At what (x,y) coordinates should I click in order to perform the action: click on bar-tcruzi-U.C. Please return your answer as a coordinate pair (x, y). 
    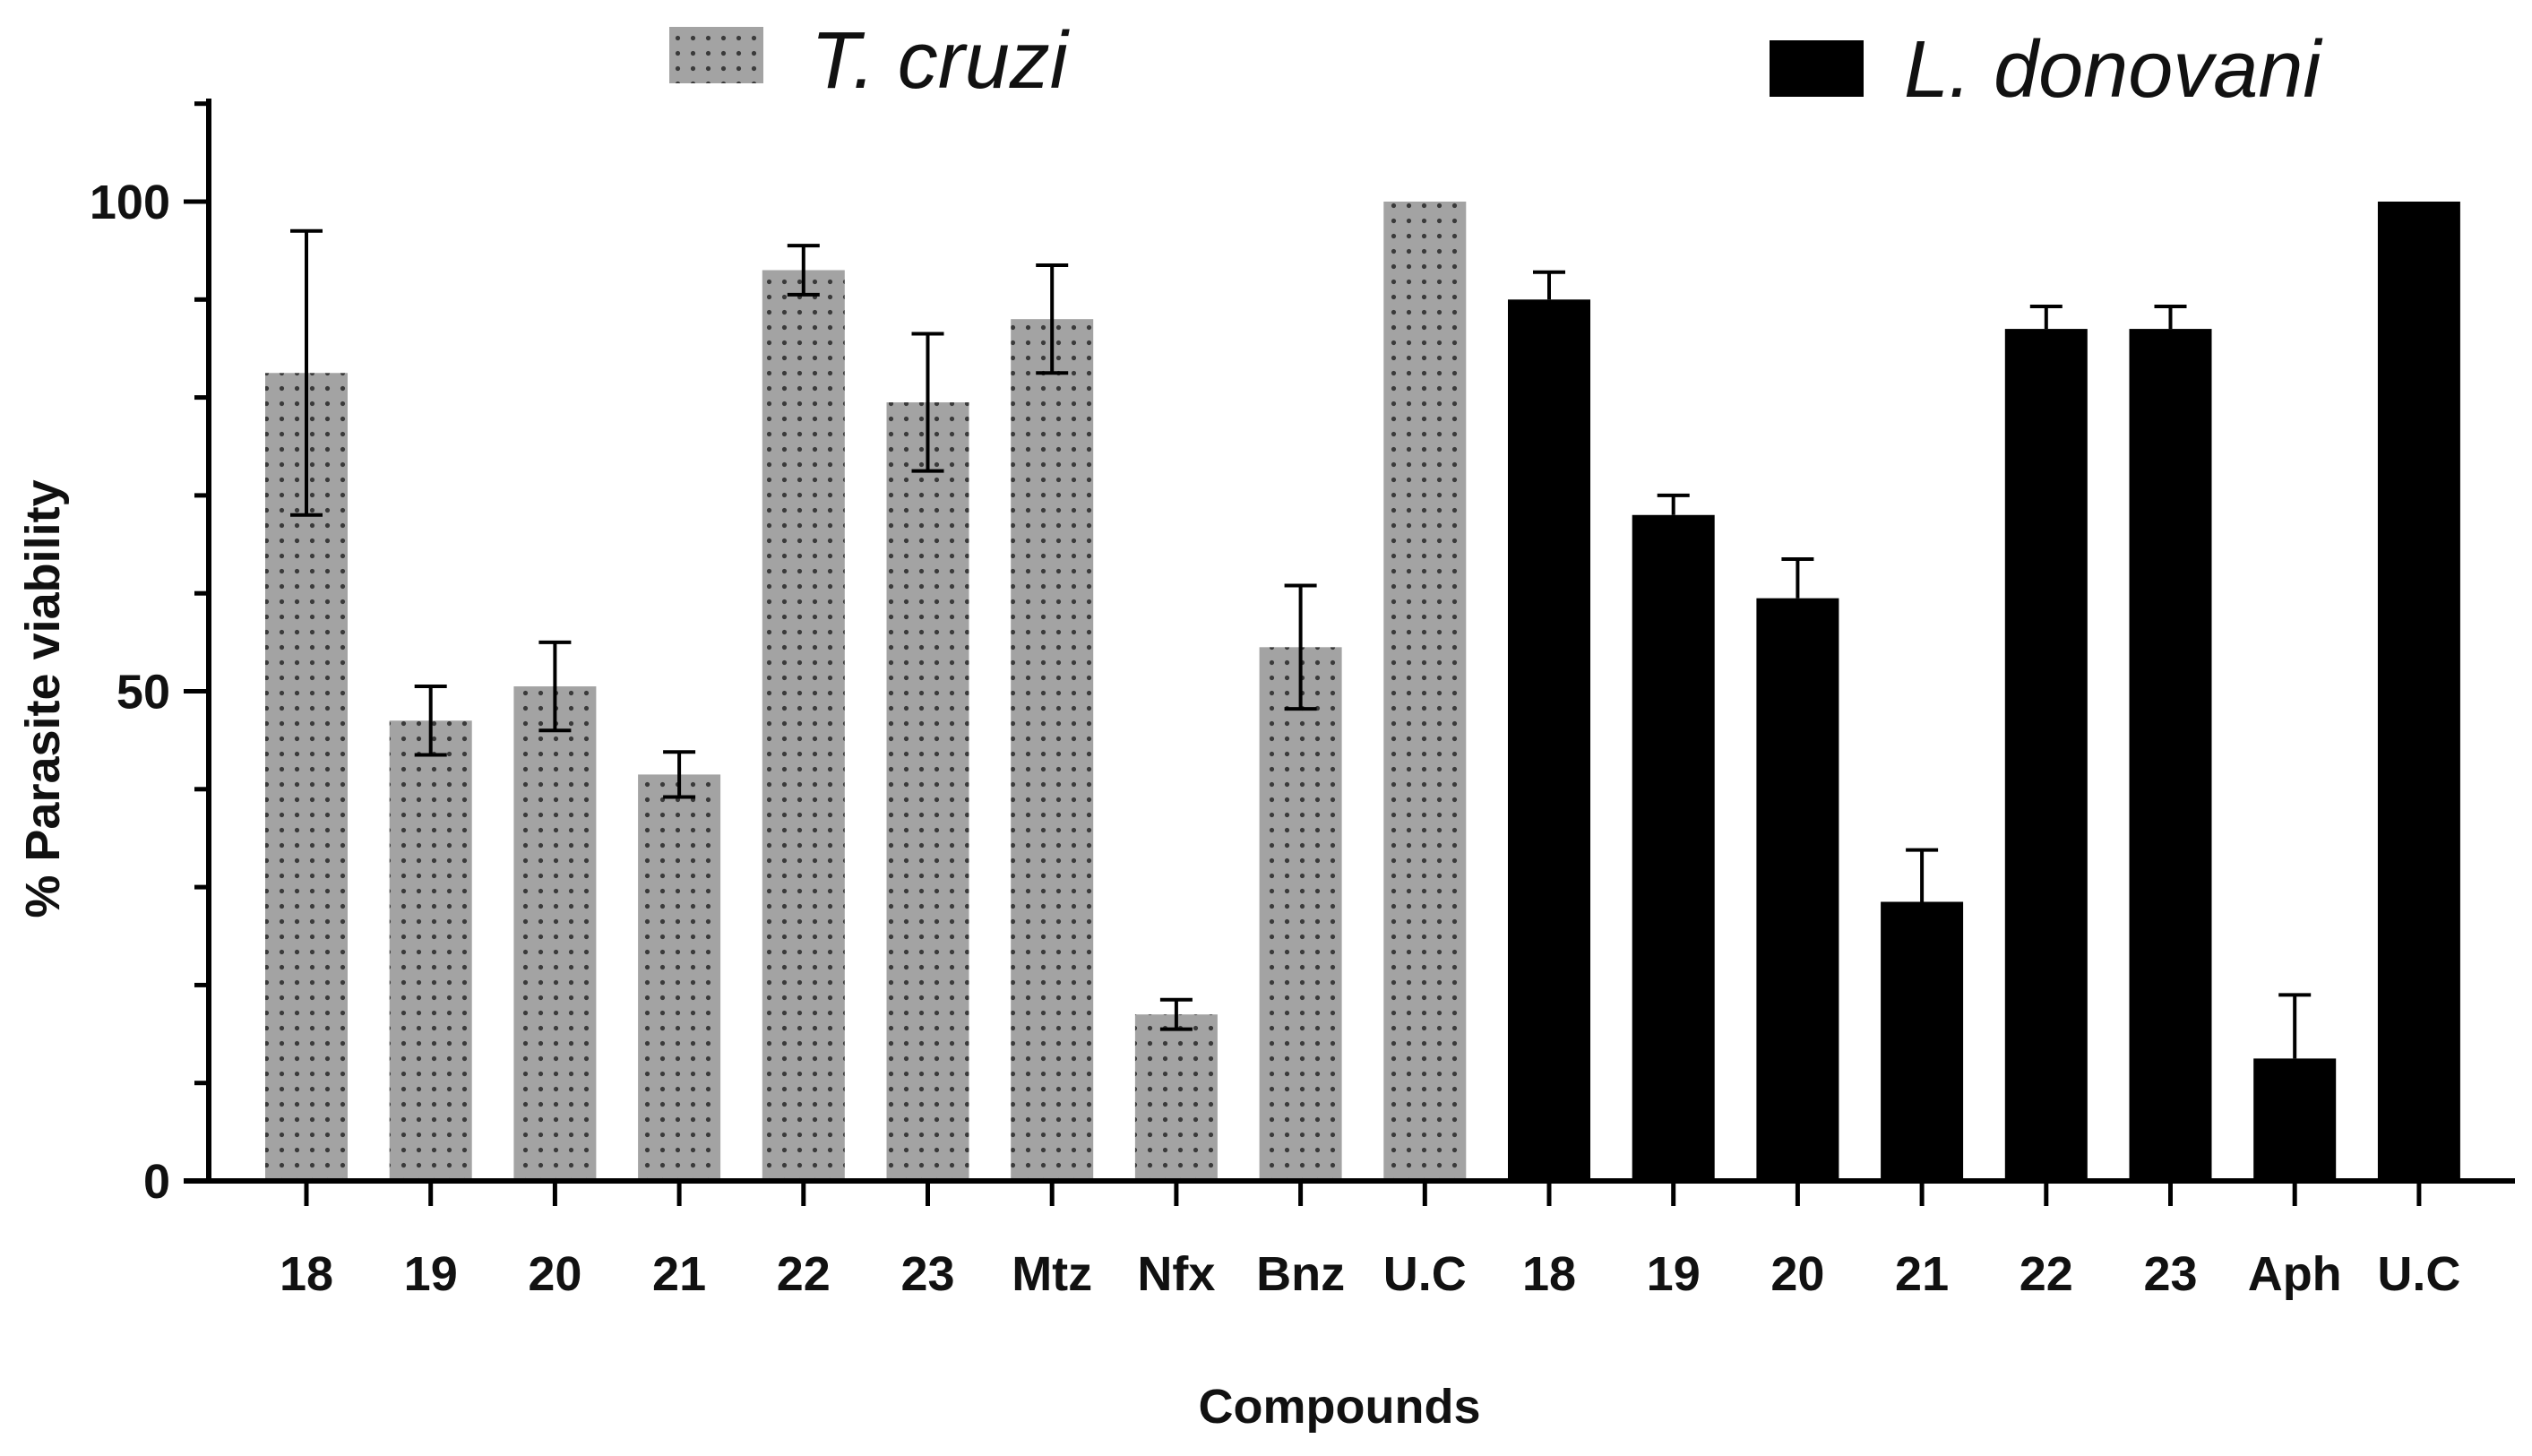
    Looking at the image, I should click on (1425, 691).